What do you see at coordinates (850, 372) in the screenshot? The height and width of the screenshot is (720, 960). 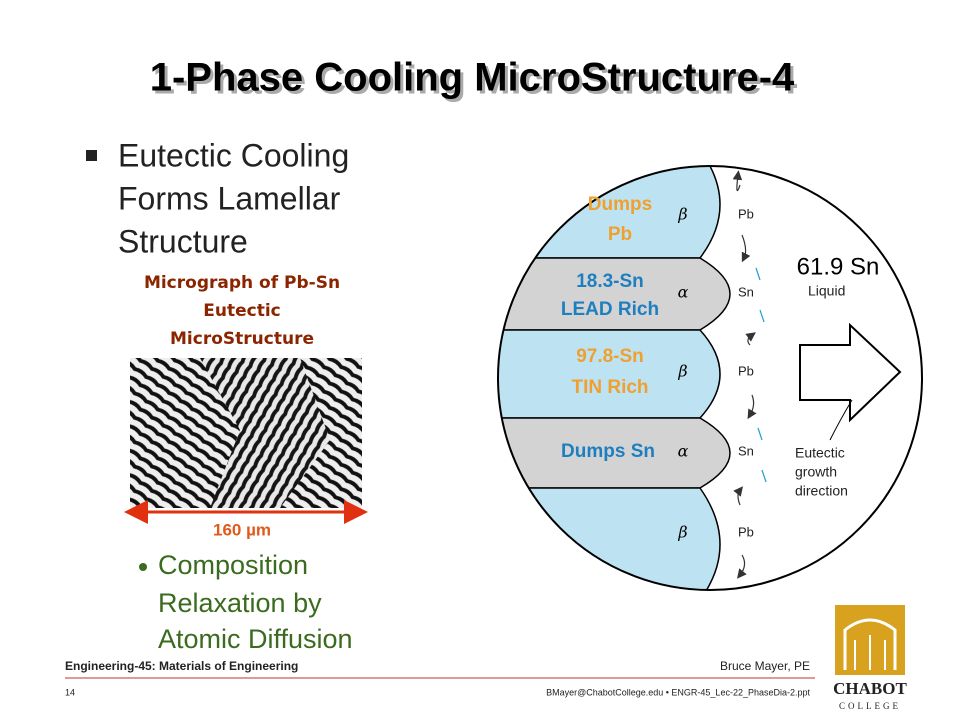 I see `growth-arrow` at bounding box center [850, 372].